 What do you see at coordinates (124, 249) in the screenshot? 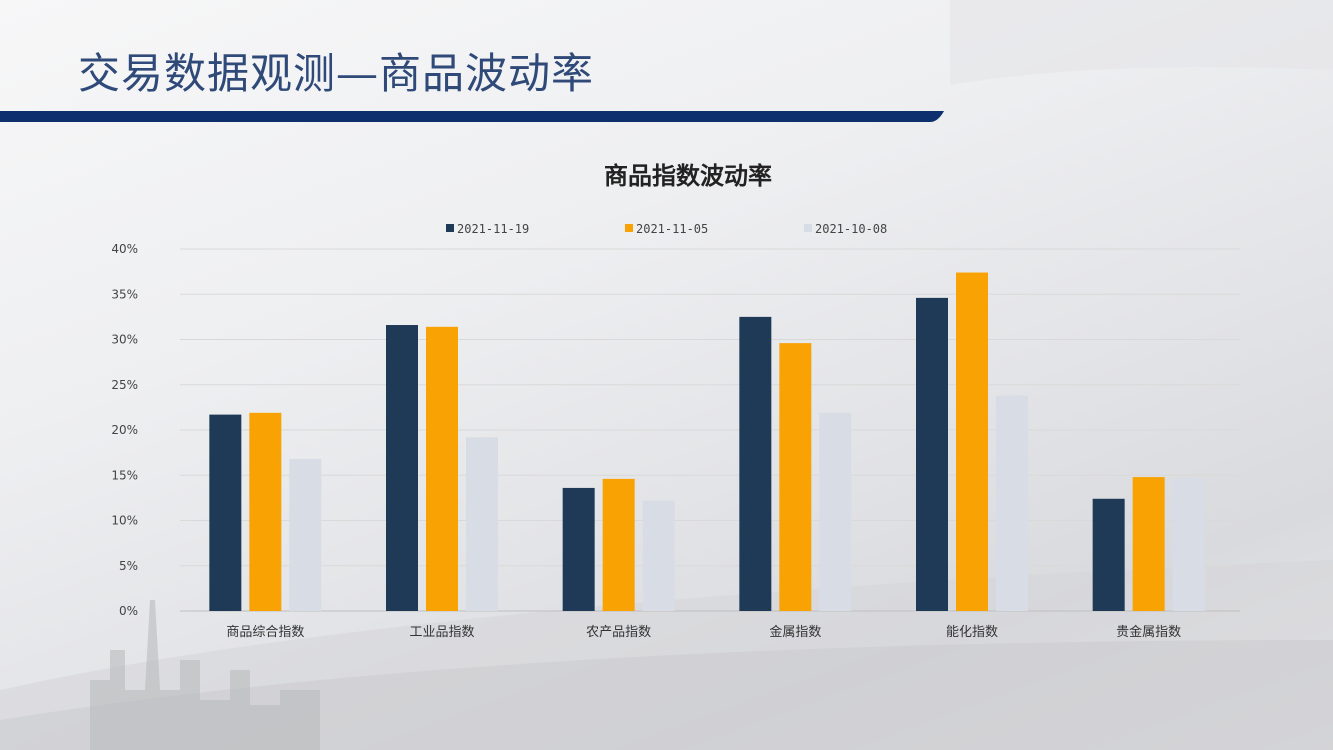
I see `y-tick-label: 40%` at bounding box center [124, 249].